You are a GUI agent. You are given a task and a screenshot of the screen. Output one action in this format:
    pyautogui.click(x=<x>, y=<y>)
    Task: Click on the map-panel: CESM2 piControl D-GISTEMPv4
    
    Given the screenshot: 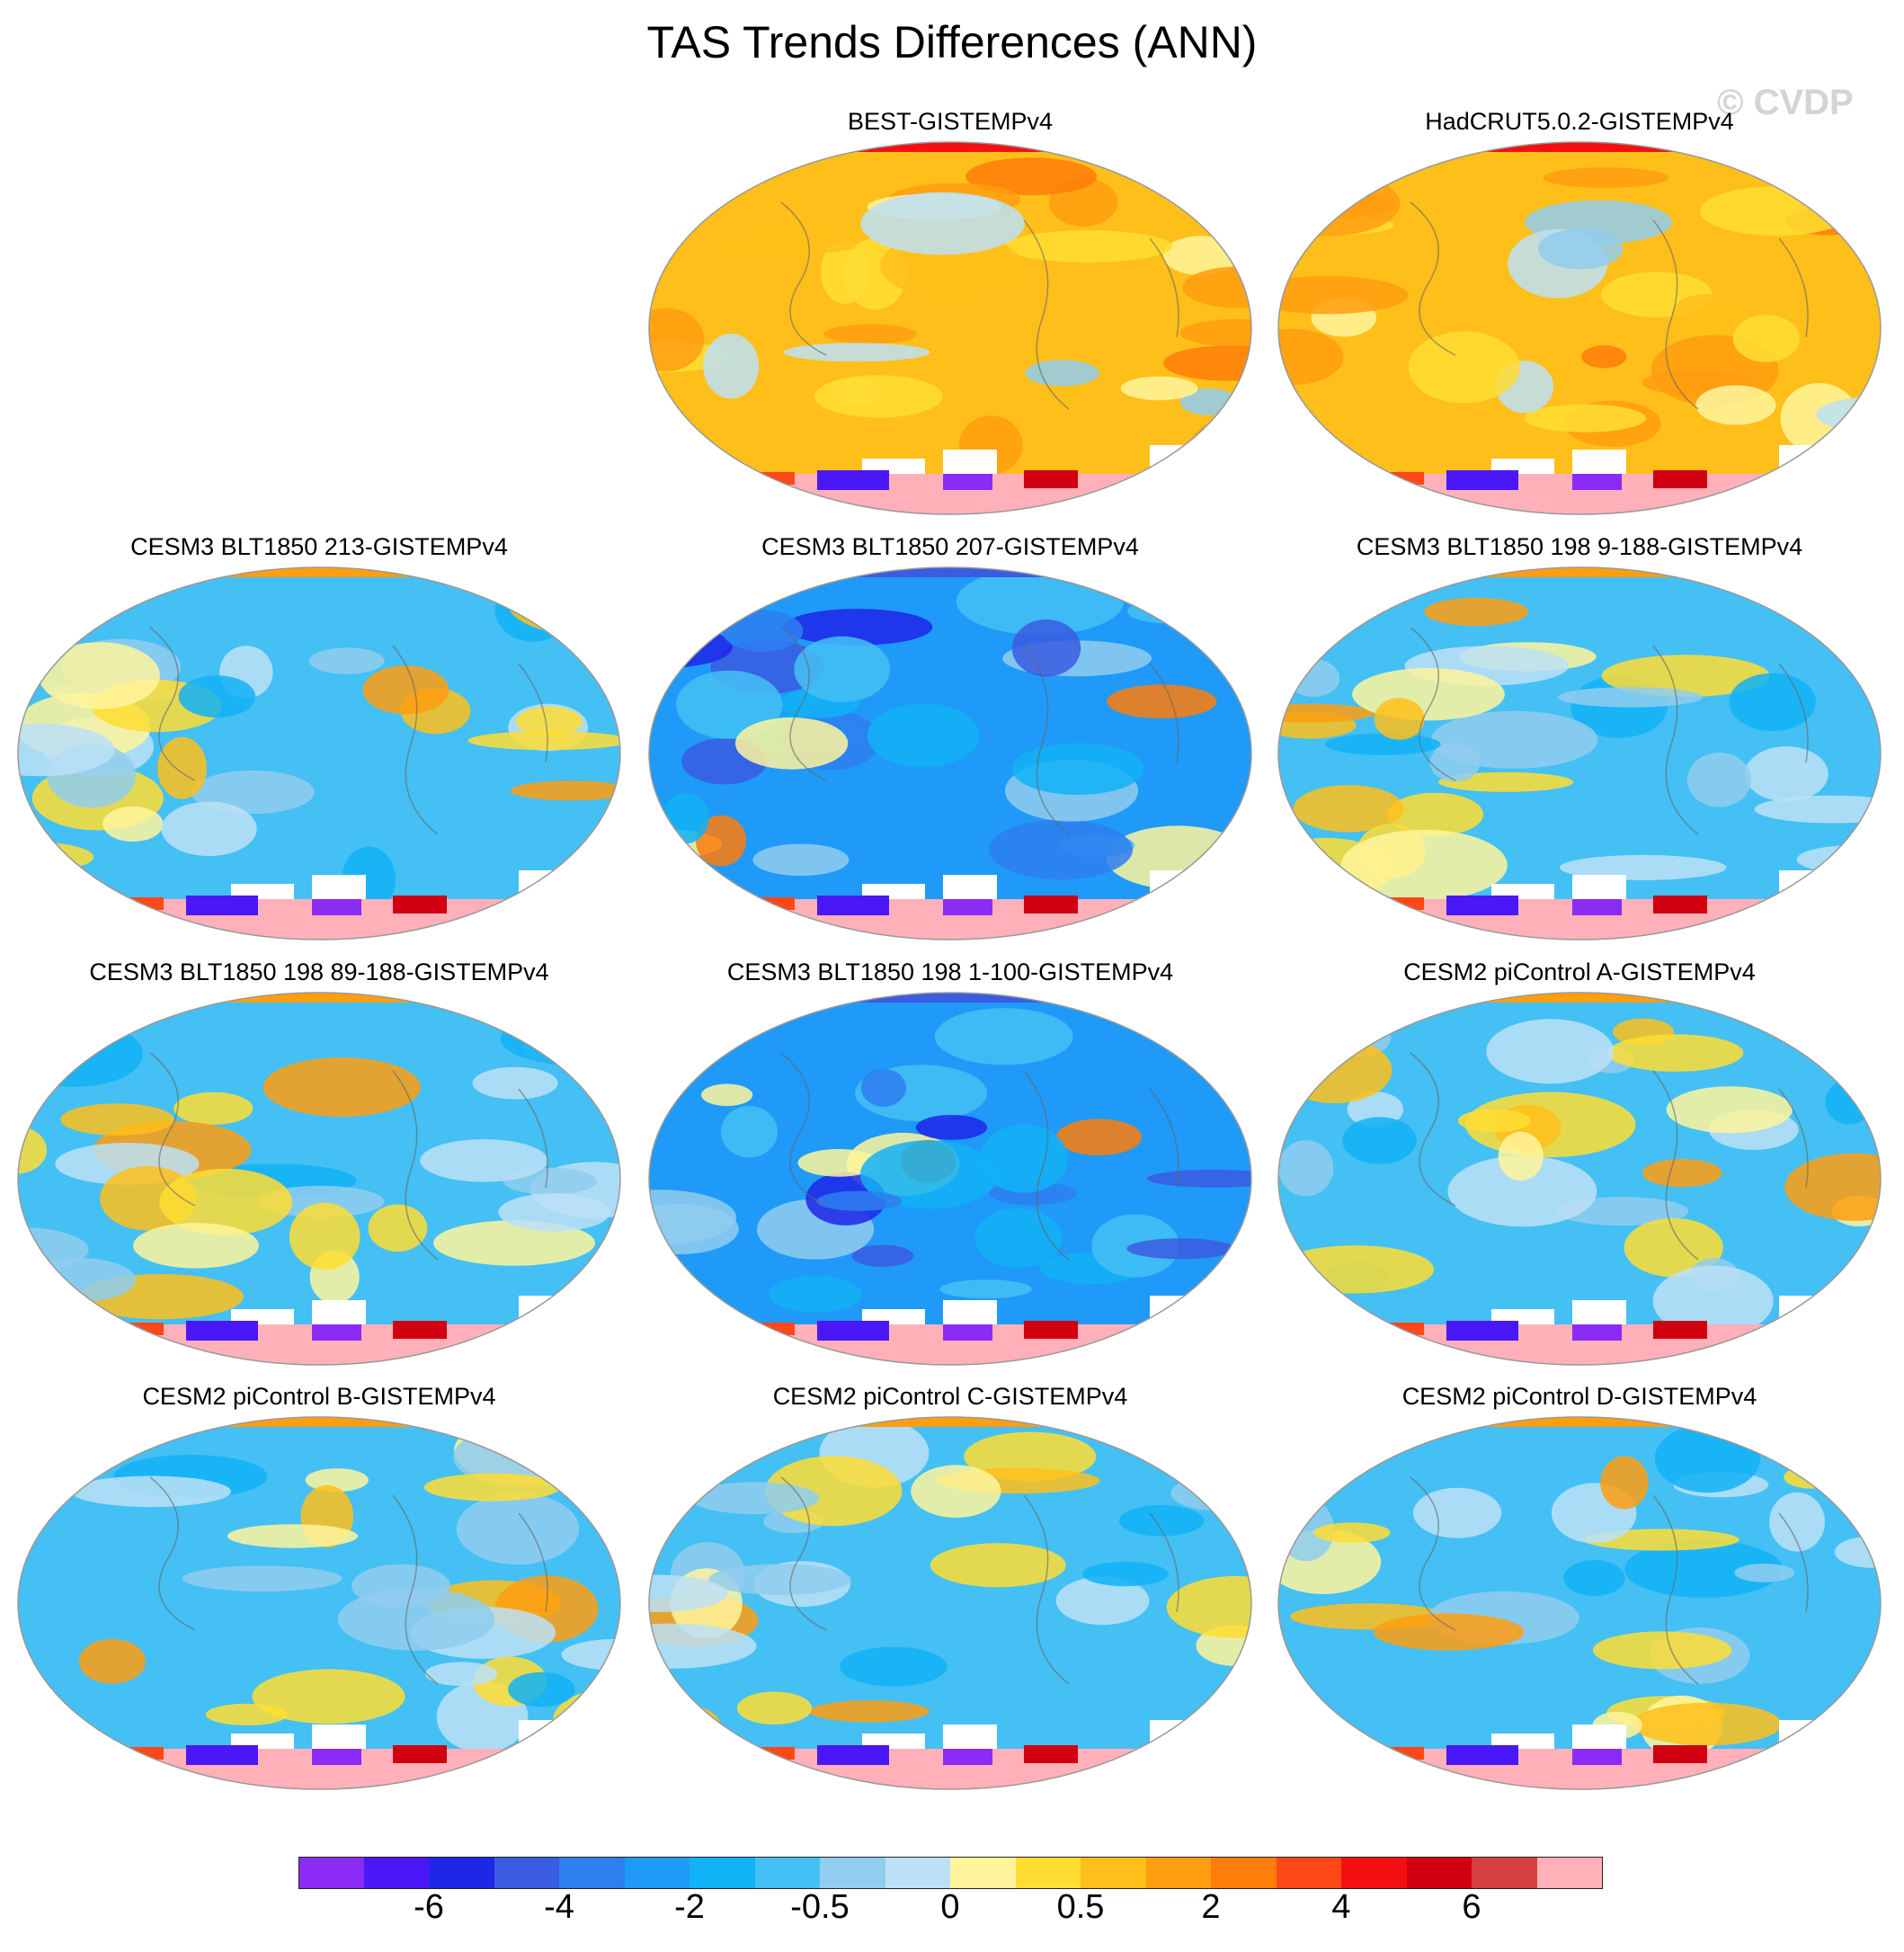 What is the action you would take?
    pyautogui.click(x=1579, y=1587)
    